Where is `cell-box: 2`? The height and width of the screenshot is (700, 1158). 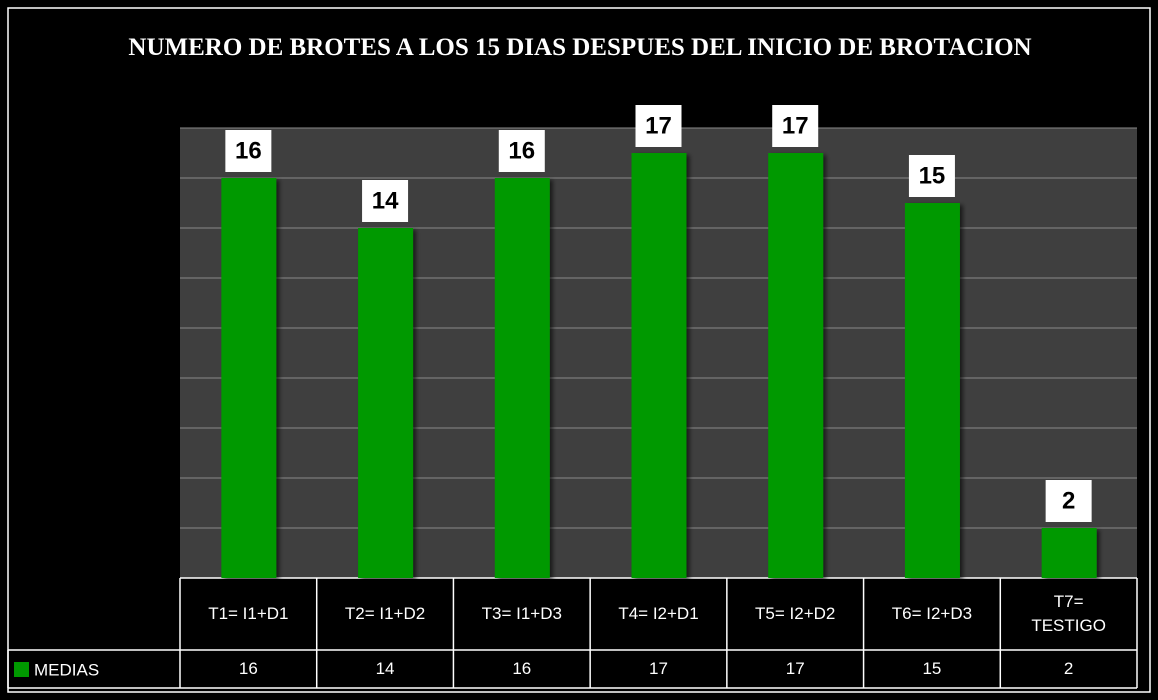 cell-box: 2 is located at coordinates (1068, 669).